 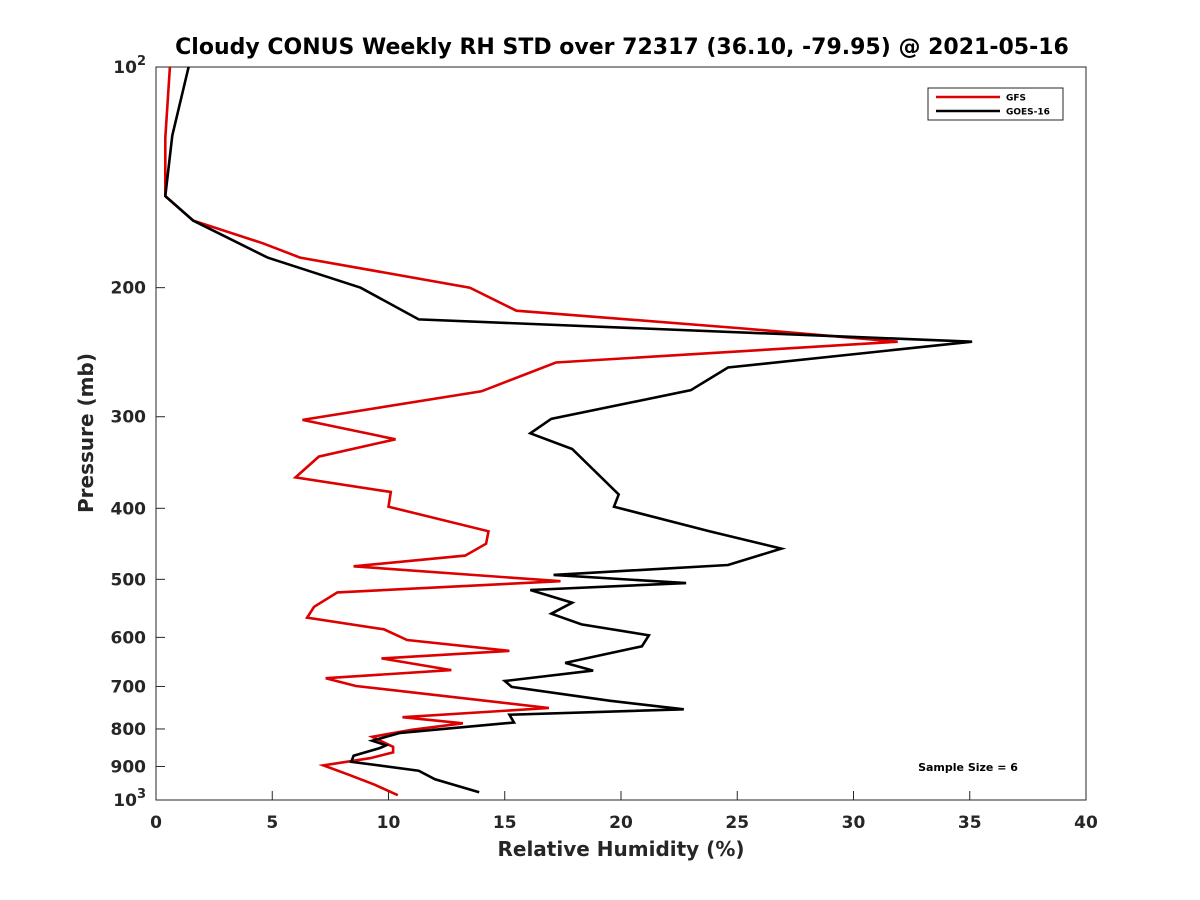 What do you see at coordinates (129, 687) in the screenshot?
I see `y-tick-label: 700` at bounding box center [129, 687].